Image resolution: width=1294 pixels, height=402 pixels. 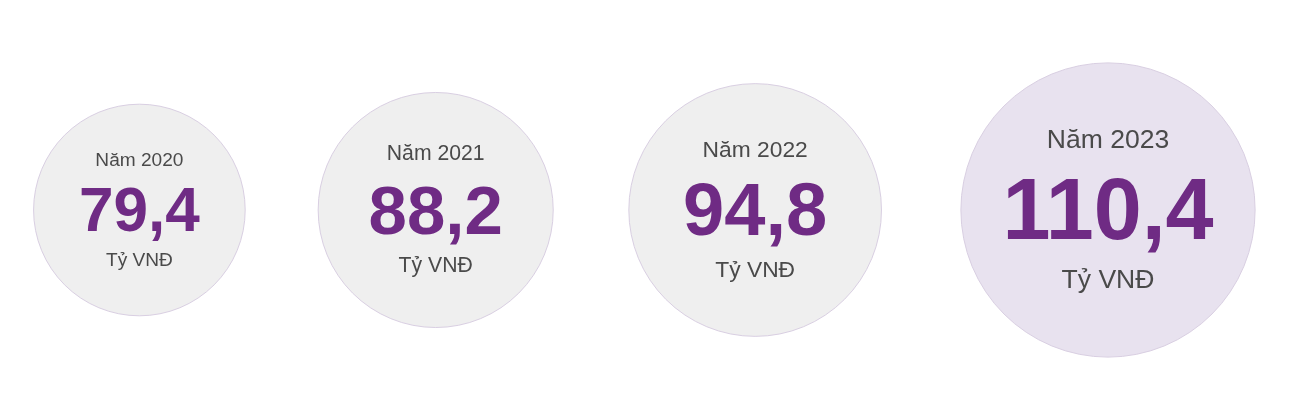 I want to click on data-label: 79,4, so click(x=139, y=210).